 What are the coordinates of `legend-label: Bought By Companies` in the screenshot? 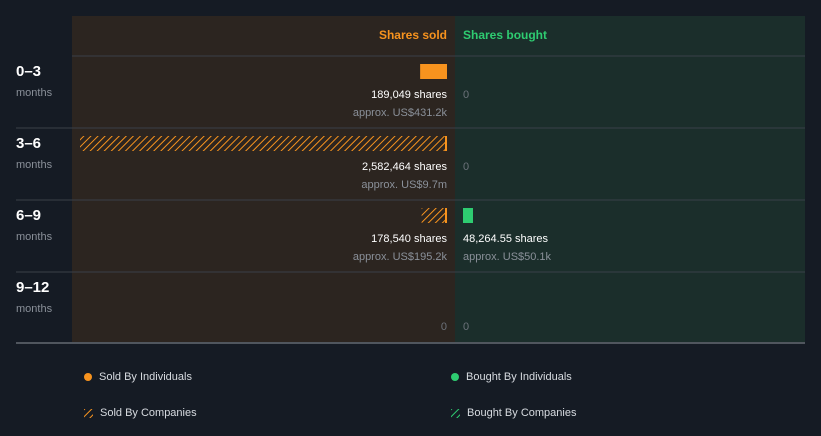 It's located at (522, 413).